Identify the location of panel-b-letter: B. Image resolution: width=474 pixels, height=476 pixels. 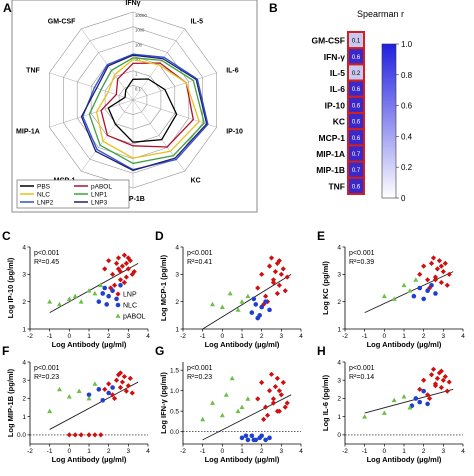
(273, 8).